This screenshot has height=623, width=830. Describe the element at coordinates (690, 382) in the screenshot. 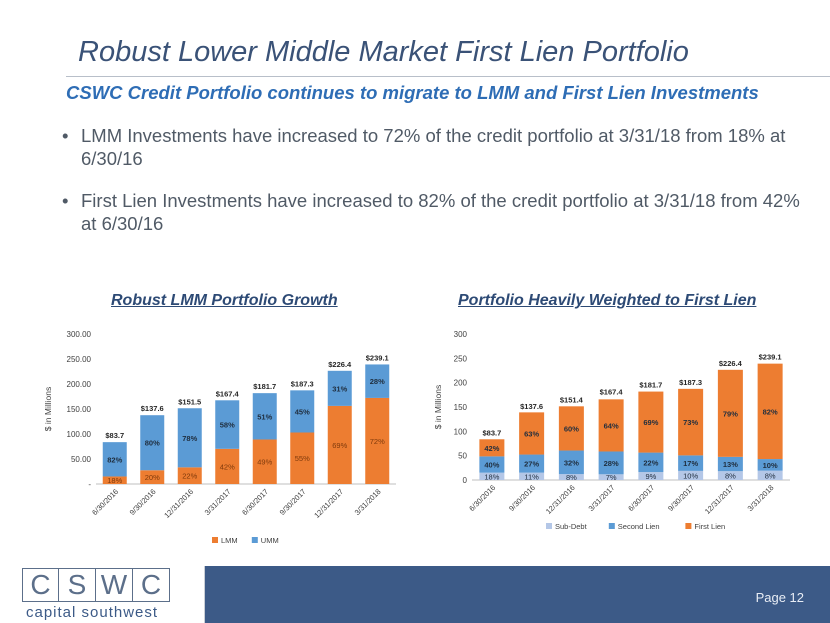

I see `total-label: $187.3` at that location.